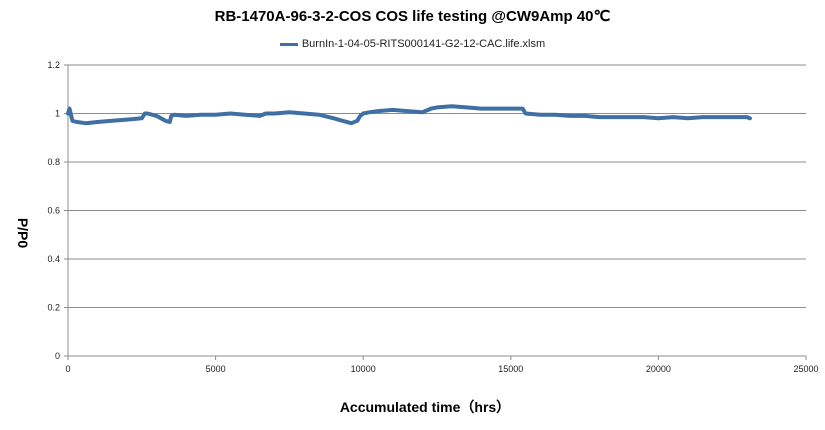 The image size is (825, 430). I want to click on x-tick-label: 5000, so click(216, 369).